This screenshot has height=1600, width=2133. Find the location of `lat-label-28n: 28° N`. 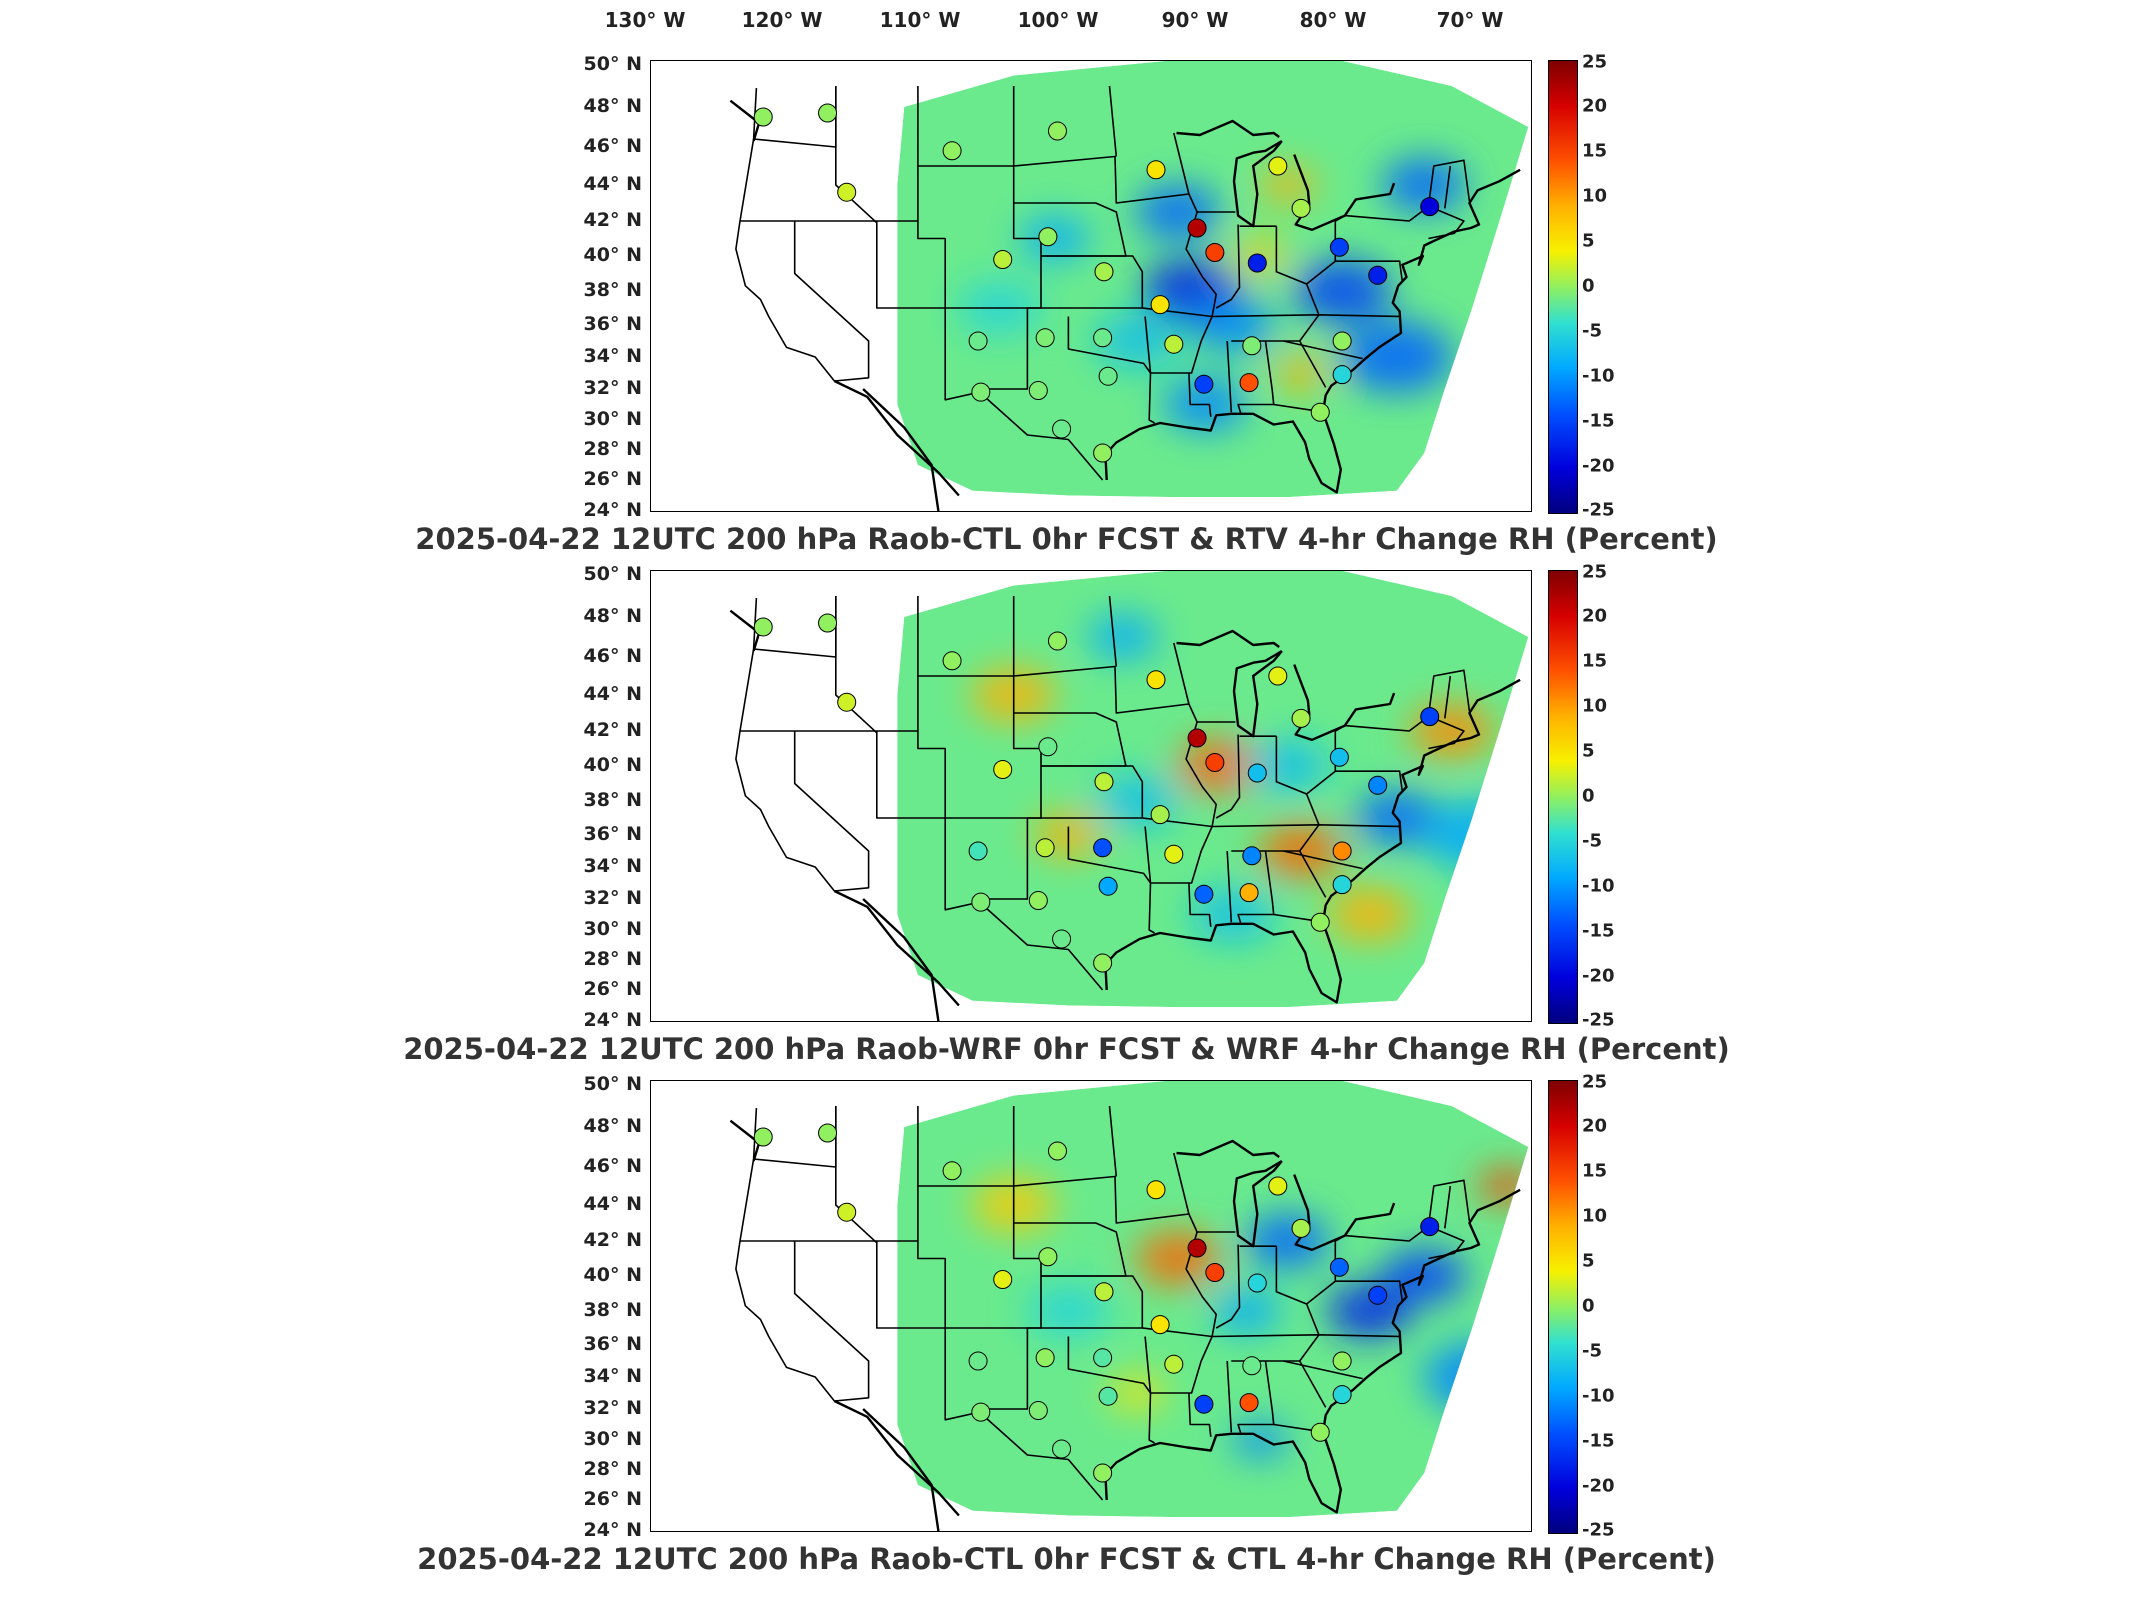

lat-label-28n: 28° N is located at coordinates (612, 449).